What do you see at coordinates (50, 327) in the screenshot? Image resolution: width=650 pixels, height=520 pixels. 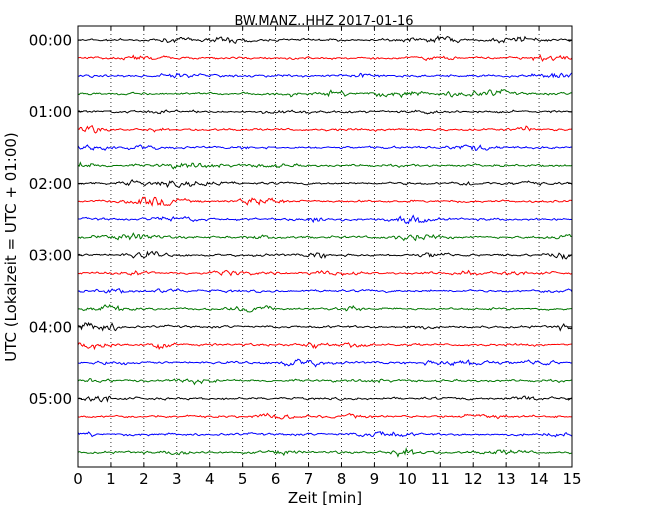 I see `y-tick-label: 04:00` at bounding box center [50, 327].